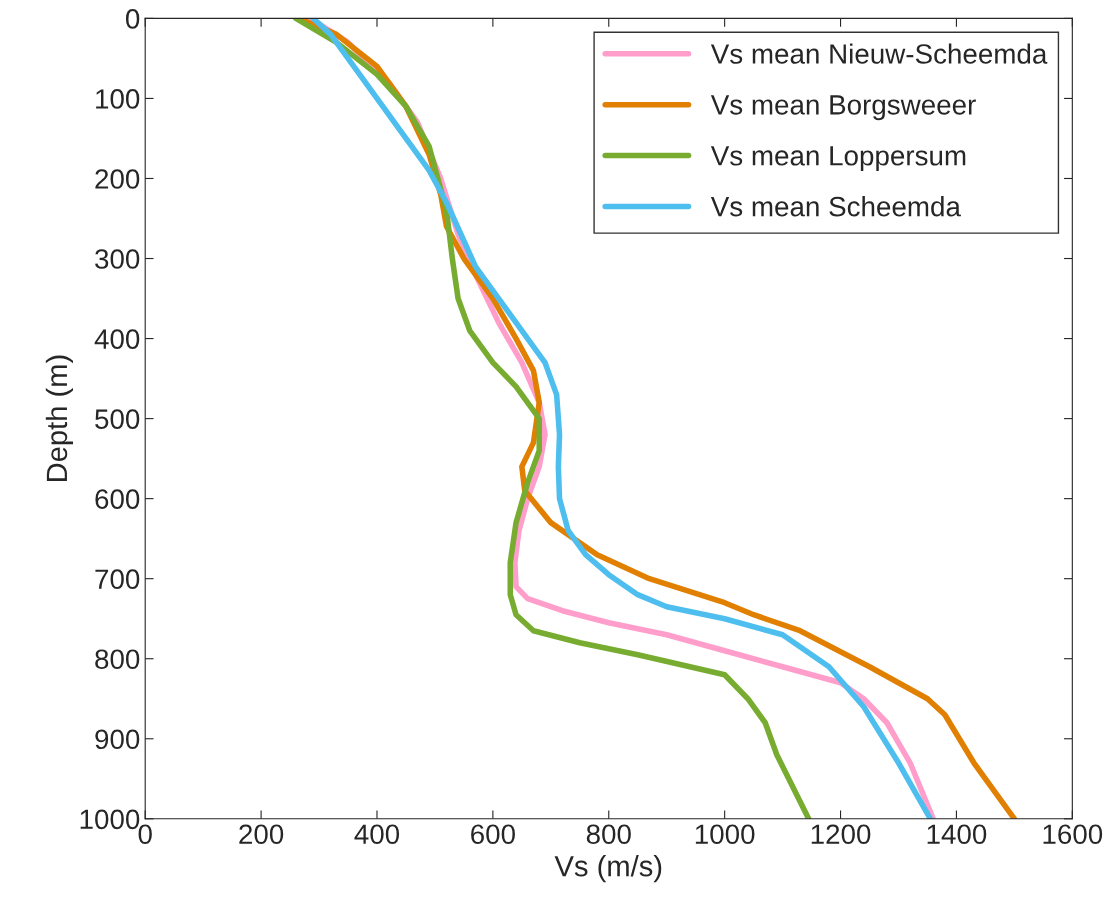 The width and height of the screenshot is (1117, 920). Describe the element at coordinates (118, 99) in the screenshot. I see `y-tick-label: 100` at that location.